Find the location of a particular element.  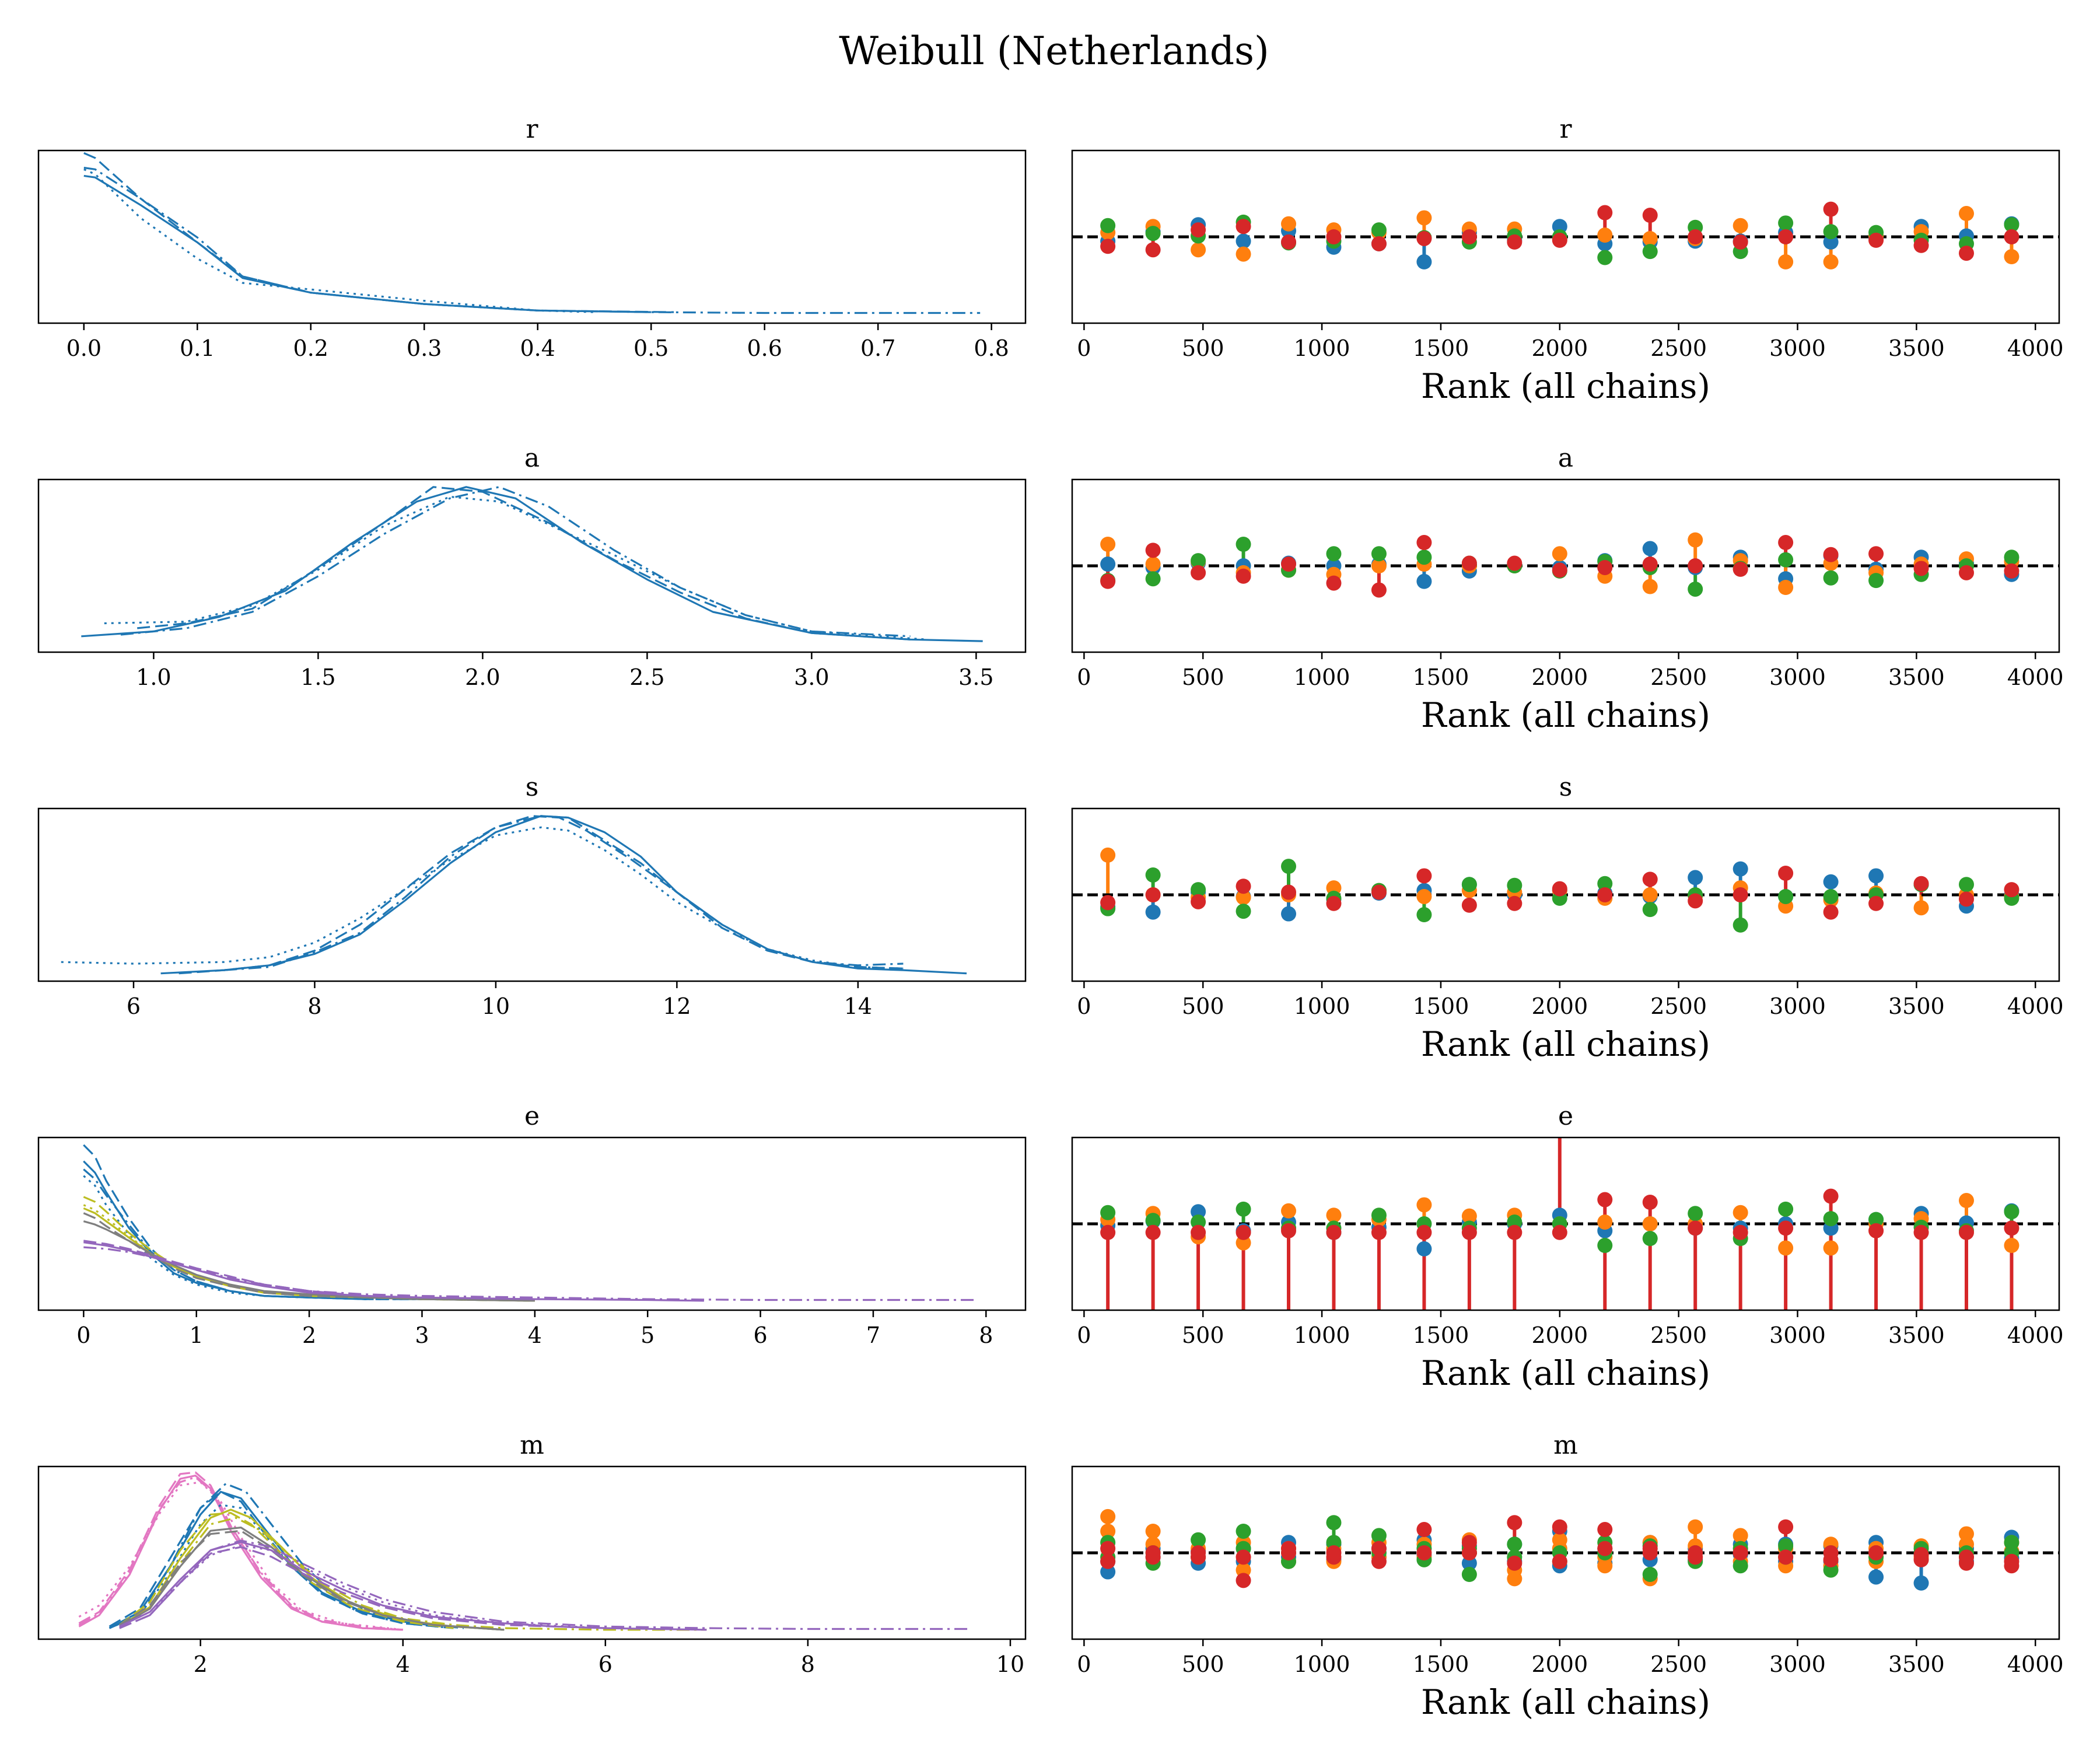

x-tick-label: 7 is located at coordinates (873, 1335).